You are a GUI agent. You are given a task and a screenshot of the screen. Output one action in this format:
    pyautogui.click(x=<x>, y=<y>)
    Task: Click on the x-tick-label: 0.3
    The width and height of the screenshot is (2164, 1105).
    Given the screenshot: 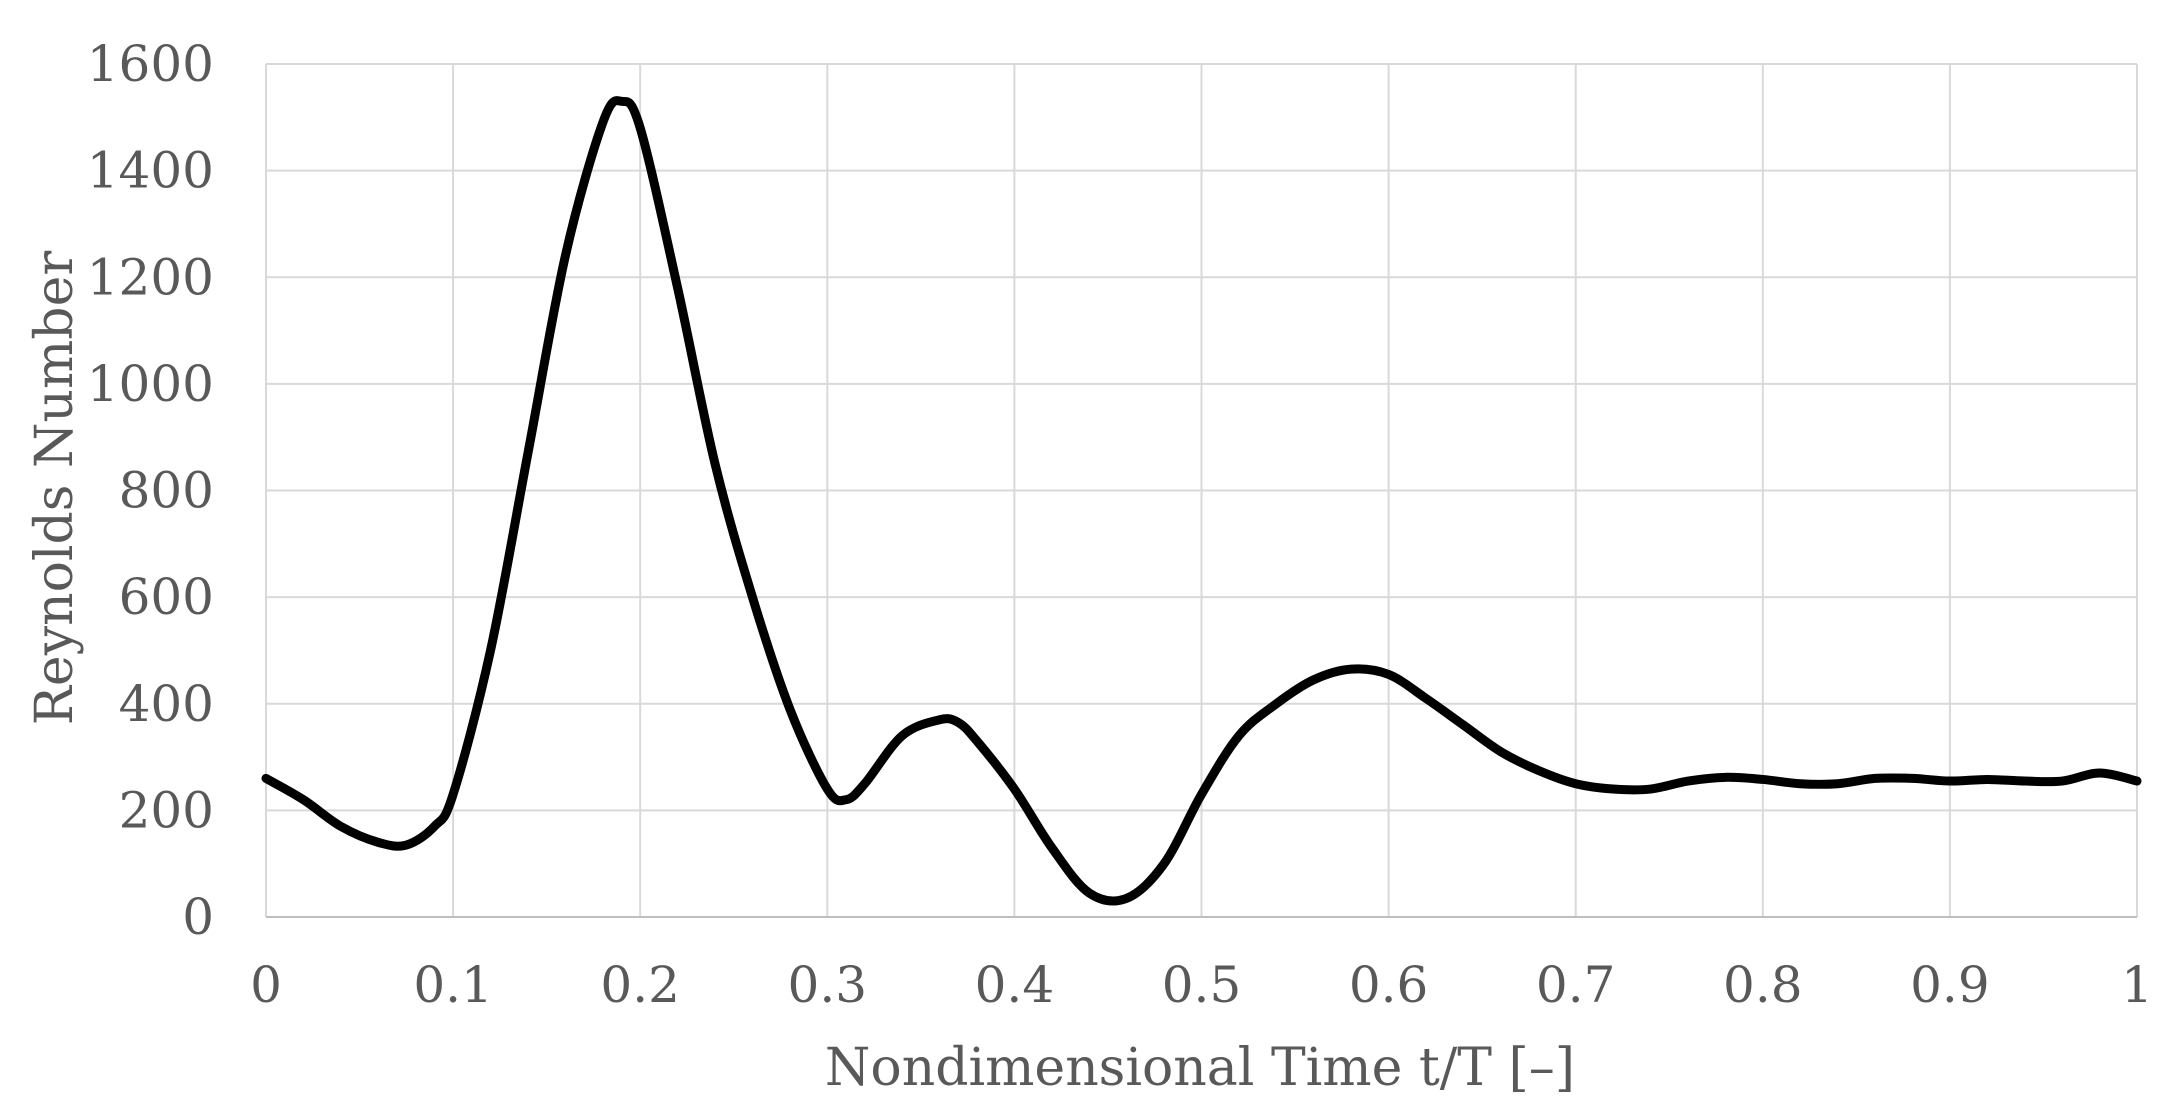 What is the action you would take?
    pyautogui.click(x=828, y=985)
    